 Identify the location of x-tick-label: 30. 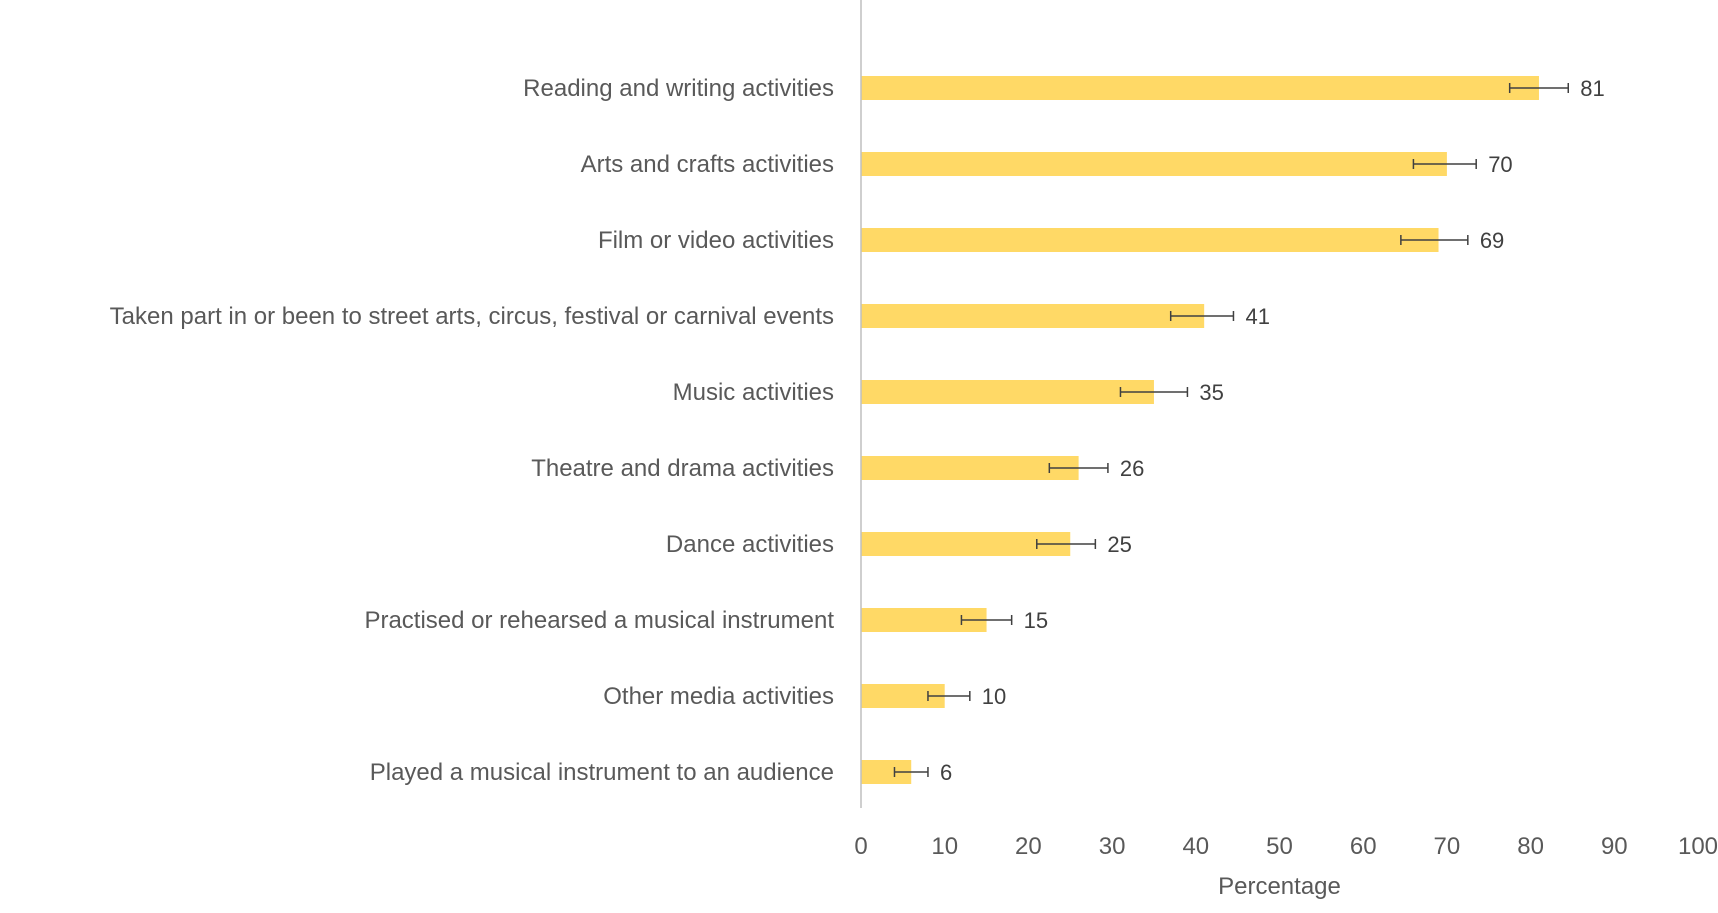
(1112, 846).